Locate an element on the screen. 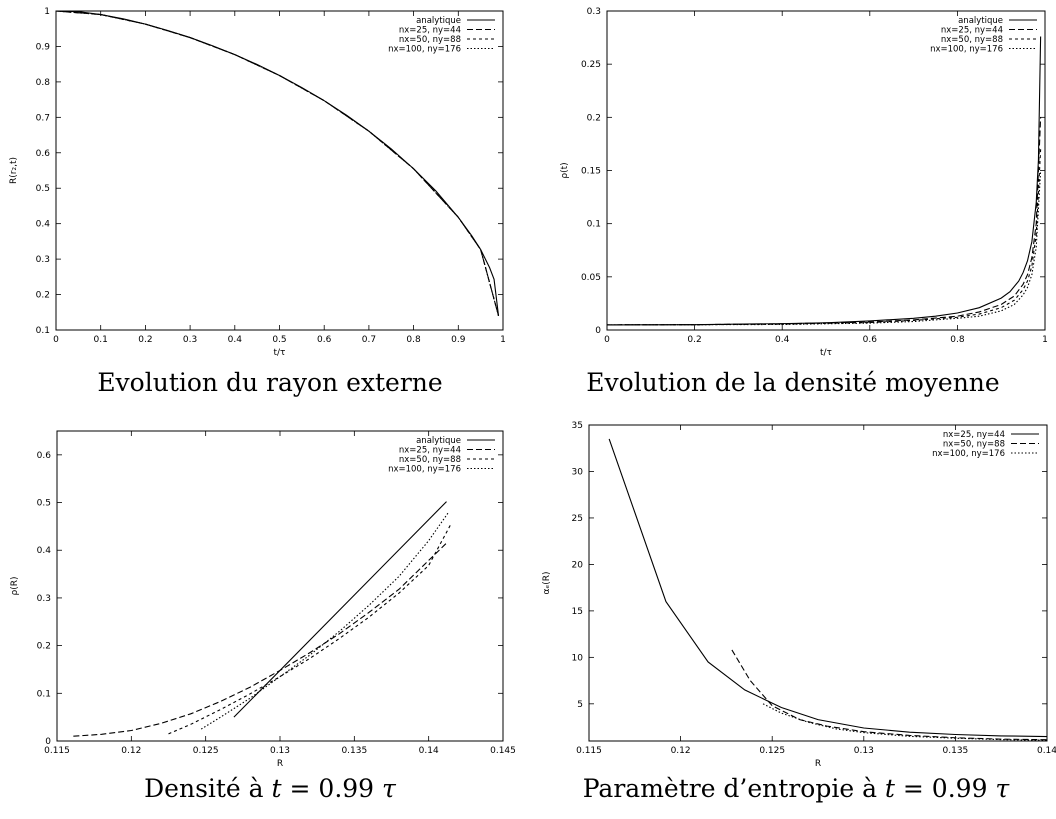  x-tick-label: 0.135 is located at coordinates (956, 751).